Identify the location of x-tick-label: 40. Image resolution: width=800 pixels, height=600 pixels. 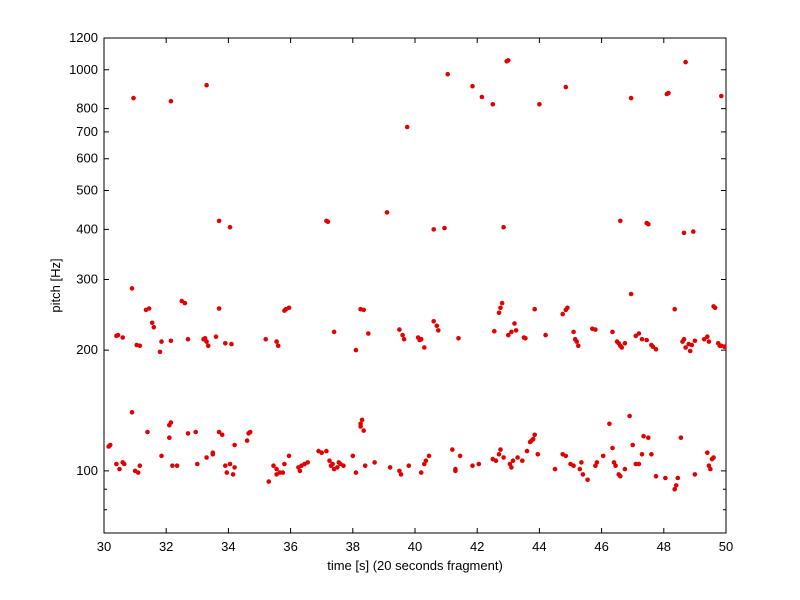
(415, 546).